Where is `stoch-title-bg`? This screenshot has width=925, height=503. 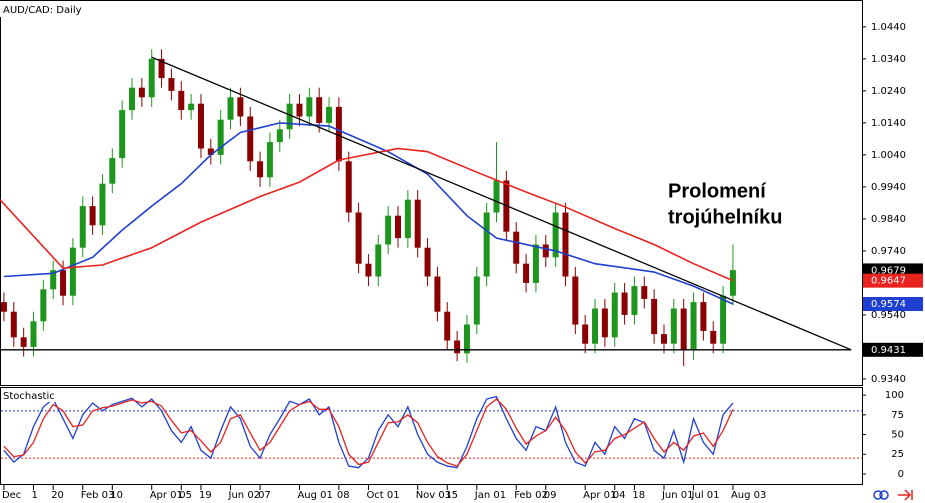
stoch-title-bg is located at coordinates (29, 395).